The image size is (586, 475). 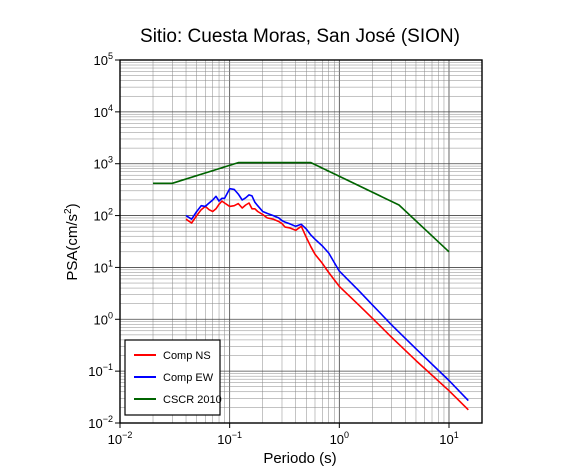 I want to click on legend: Comp NS Comp EW CSCR 2010, so click(x=173, y=377).